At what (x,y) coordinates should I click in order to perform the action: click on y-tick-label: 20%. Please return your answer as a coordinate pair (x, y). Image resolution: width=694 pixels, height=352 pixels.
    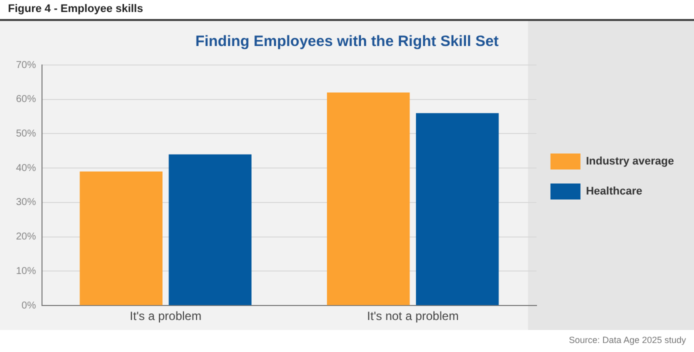
    Looking at the image, I should click on (26, 237).